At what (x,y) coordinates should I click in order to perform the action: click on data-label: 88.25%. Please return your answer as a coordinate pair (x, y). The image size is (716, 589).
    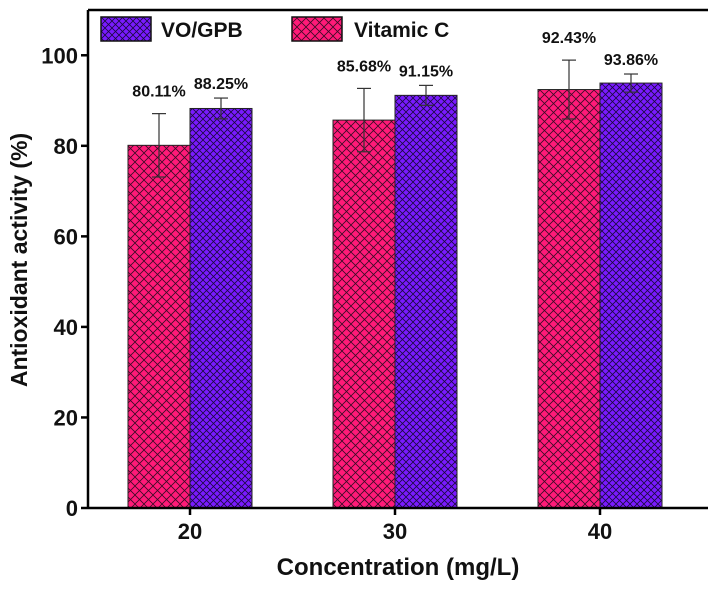
    Looking at the image, I should click on (221, 84).